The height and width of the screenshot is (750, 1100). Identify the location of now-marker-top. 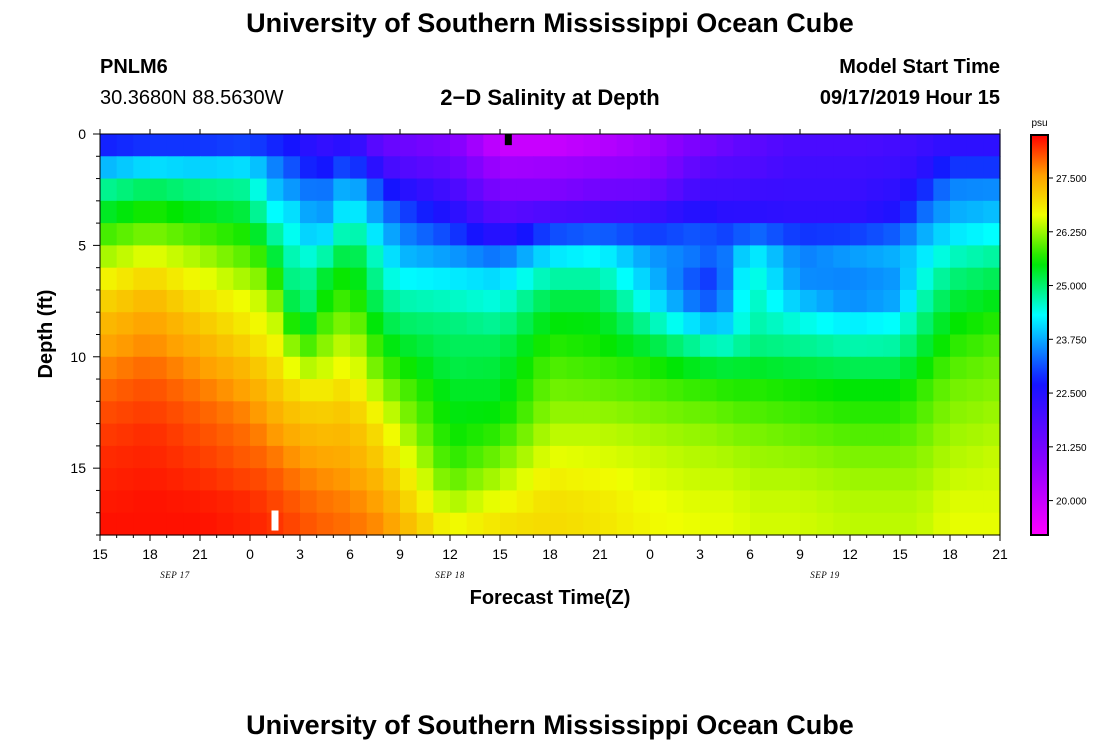
(508, 140).